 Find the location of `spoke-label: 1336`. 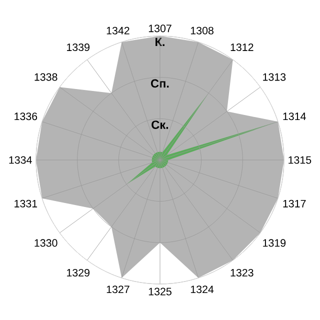

spoke-label: 1336 is located at coordinates (26, 116).